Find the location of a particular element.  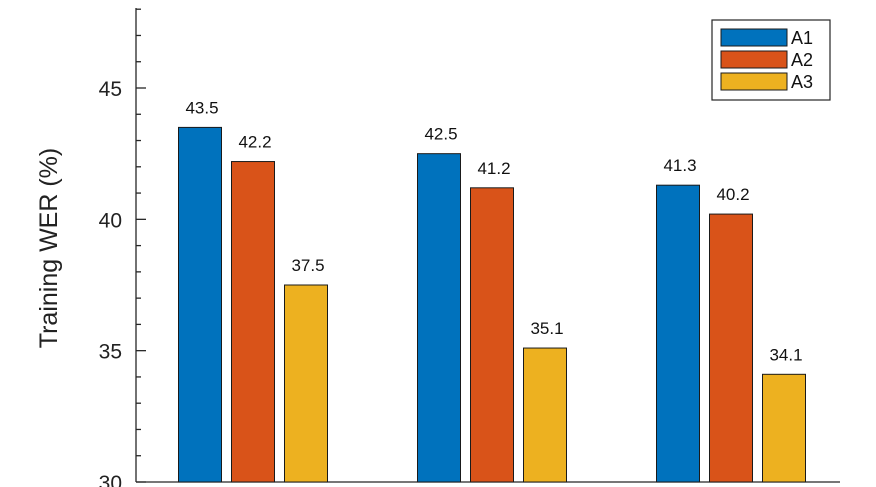

data-label-a1-group-3: 41.3 is located at coordinates (679, 165).